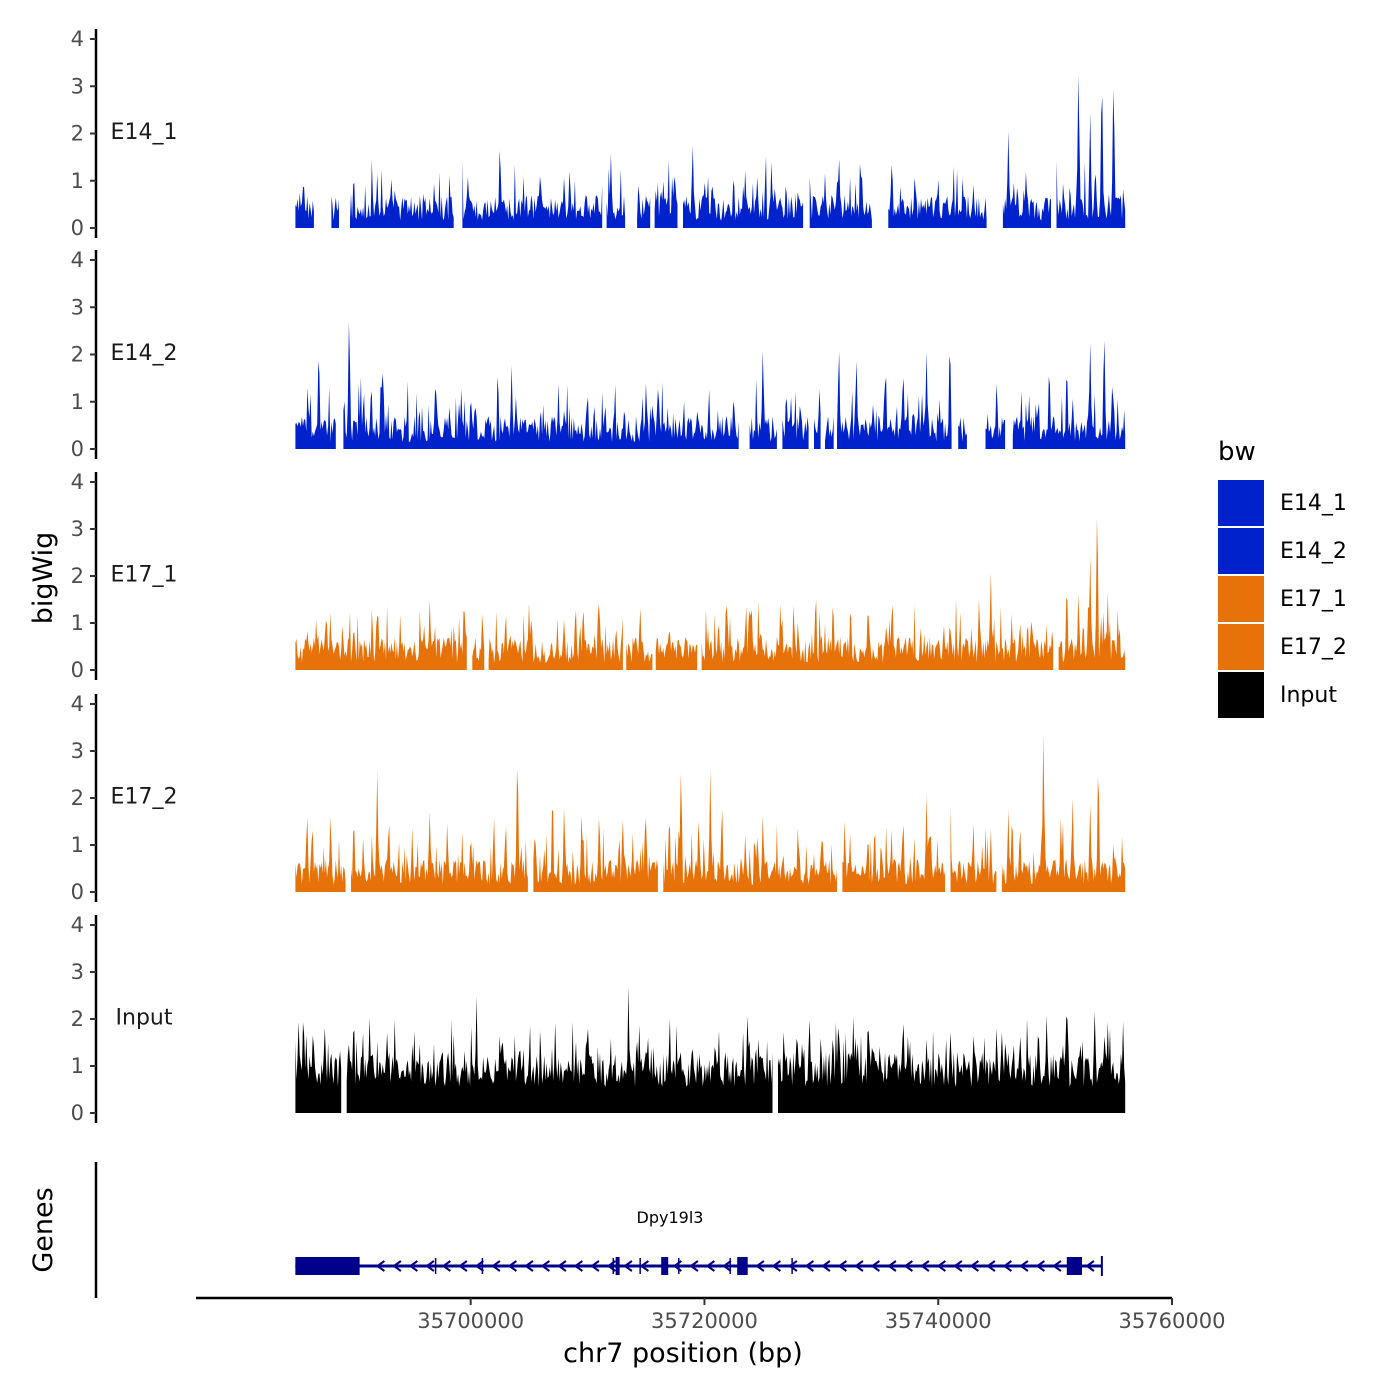  I want to click on track-Input: 0 1 2 3 4 Input, so click(598, 1019).